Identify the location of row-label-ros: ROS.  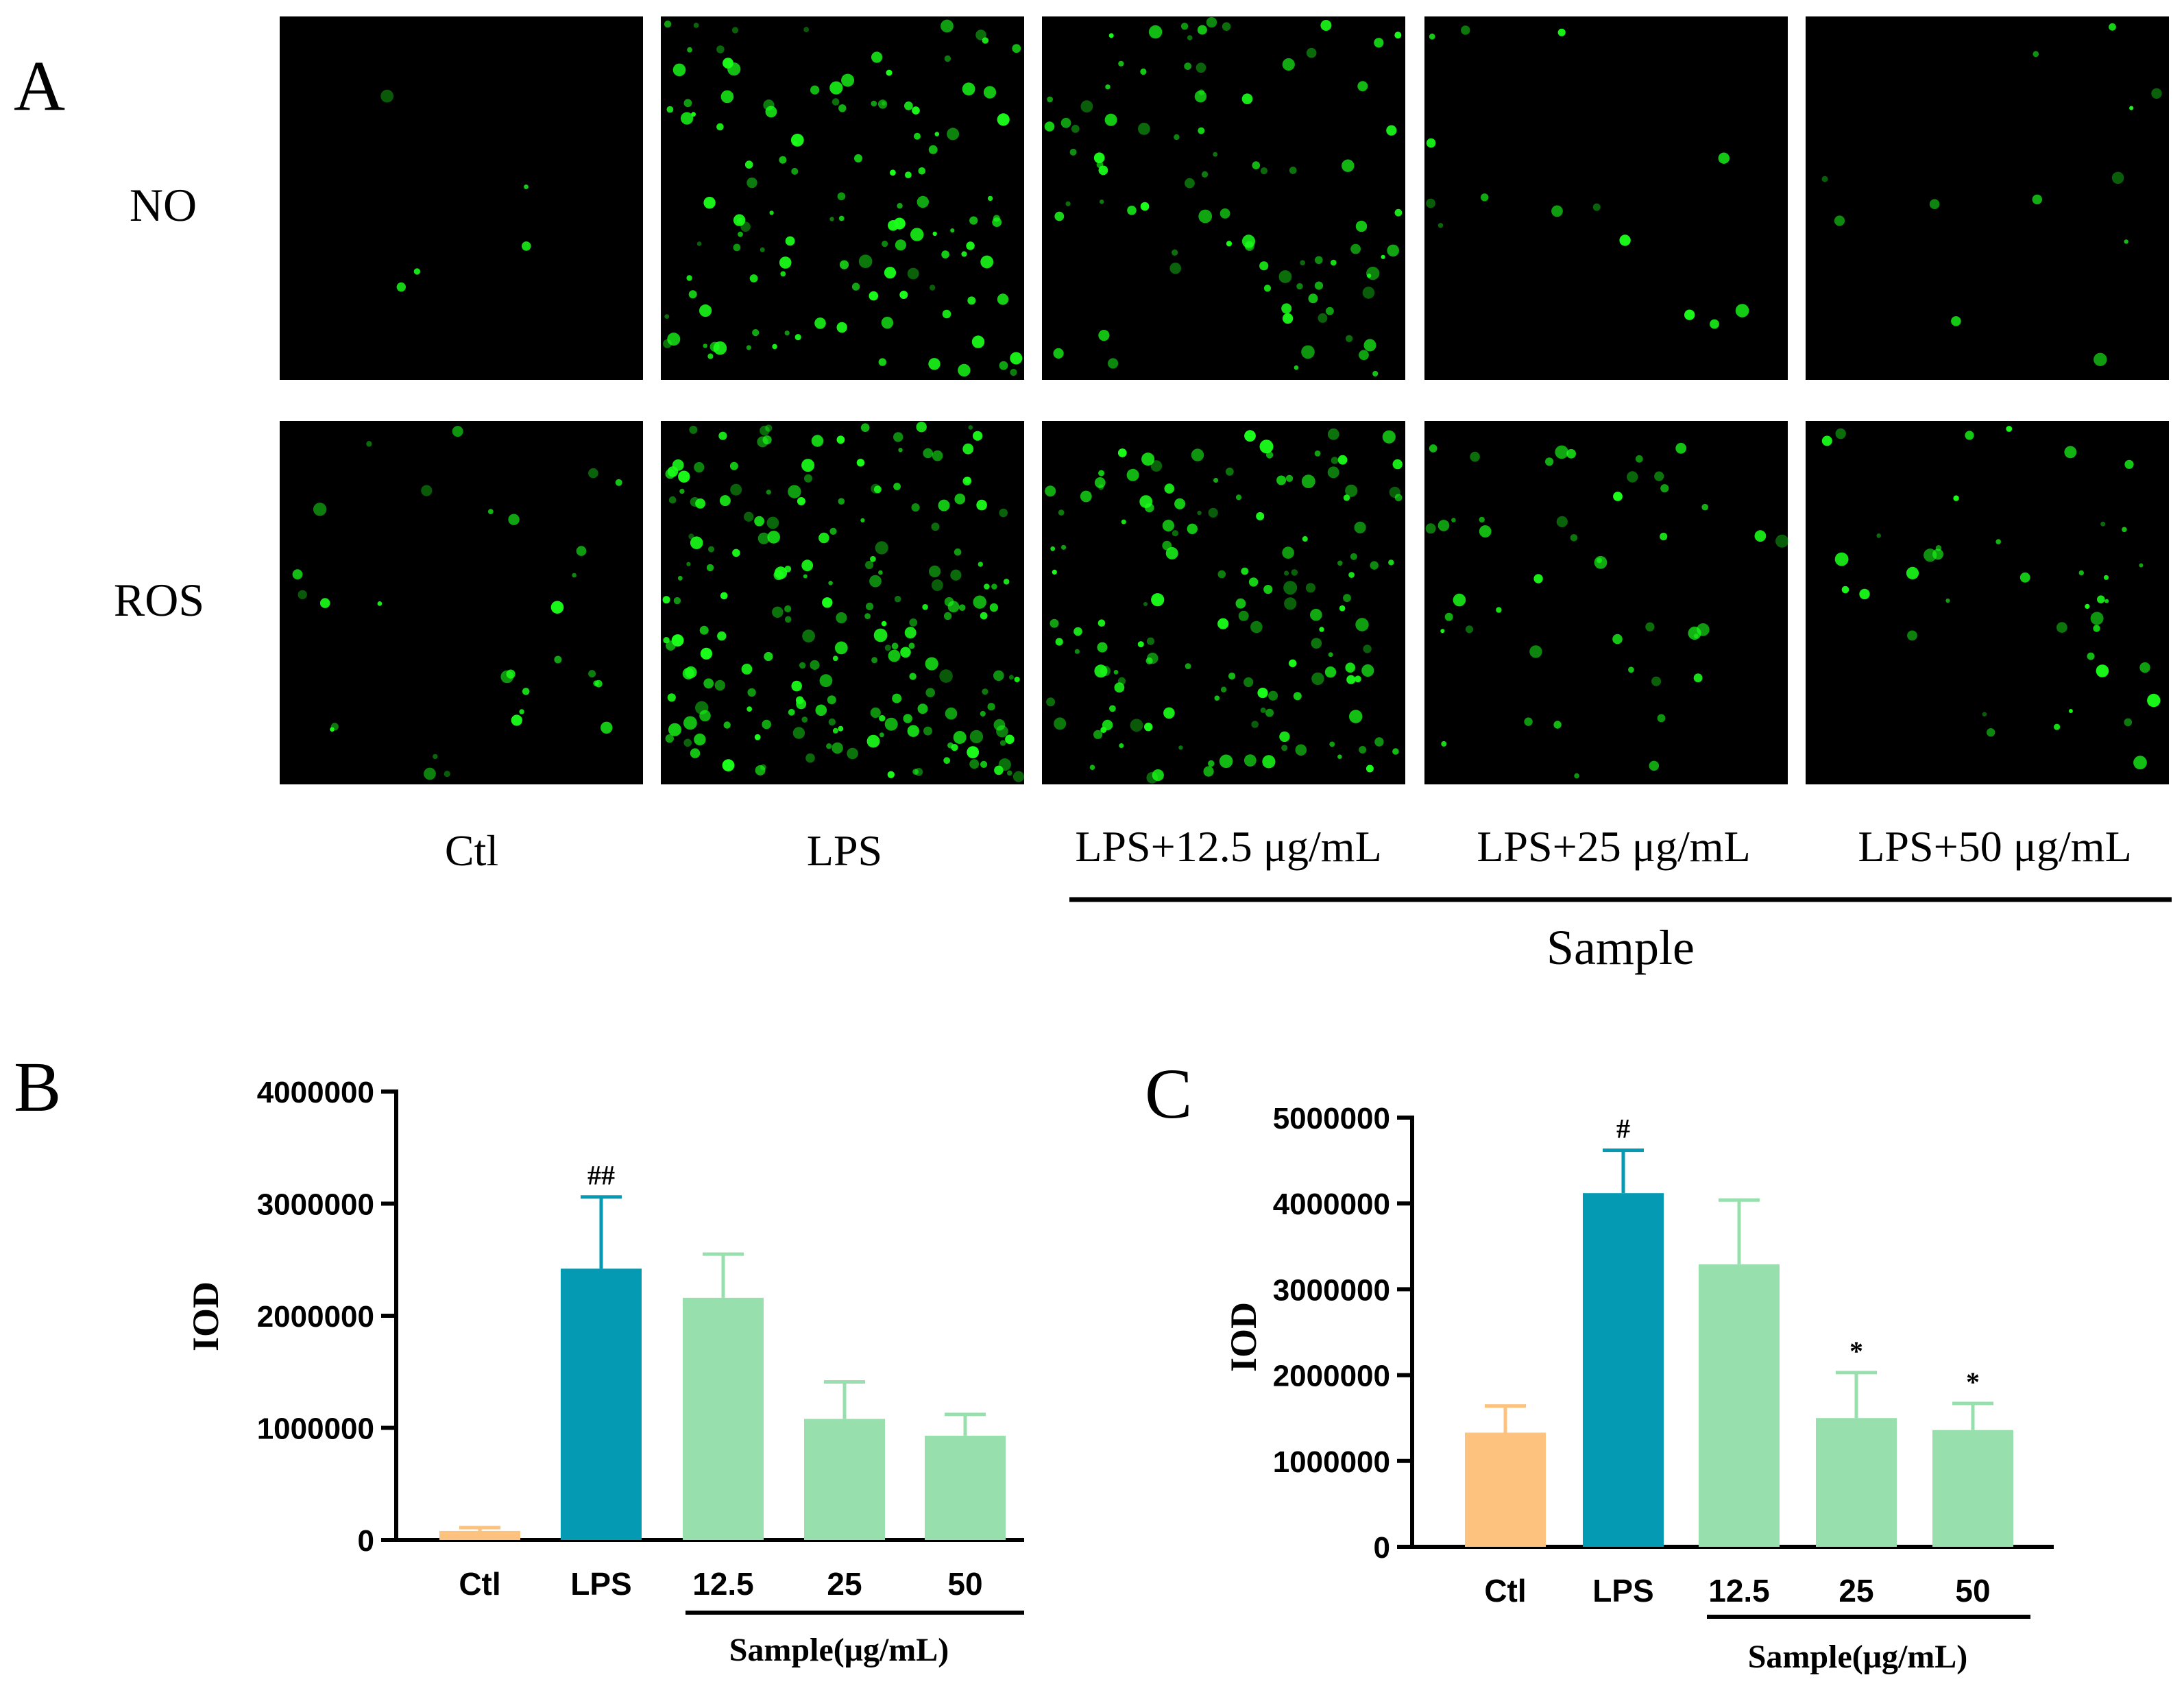
(159, 600).